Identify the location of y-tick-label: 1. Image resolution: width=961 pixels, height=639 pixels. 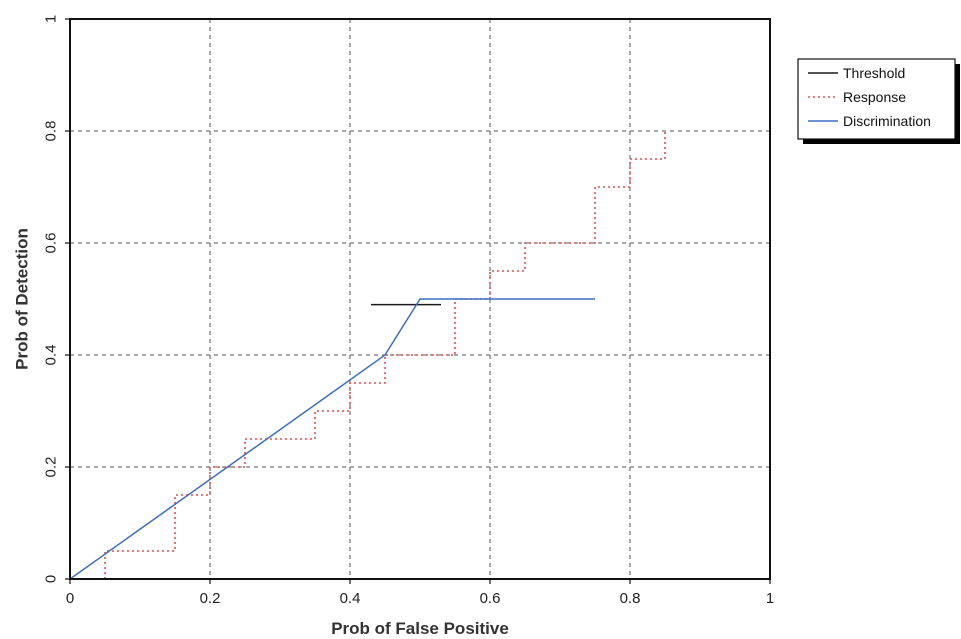
(51, 19).